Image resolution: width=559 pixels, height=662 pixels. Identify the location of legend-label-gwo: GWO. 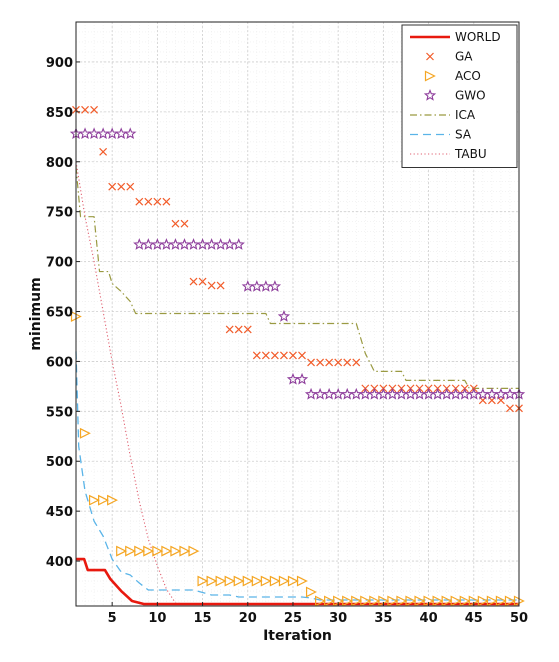
(470, 96).